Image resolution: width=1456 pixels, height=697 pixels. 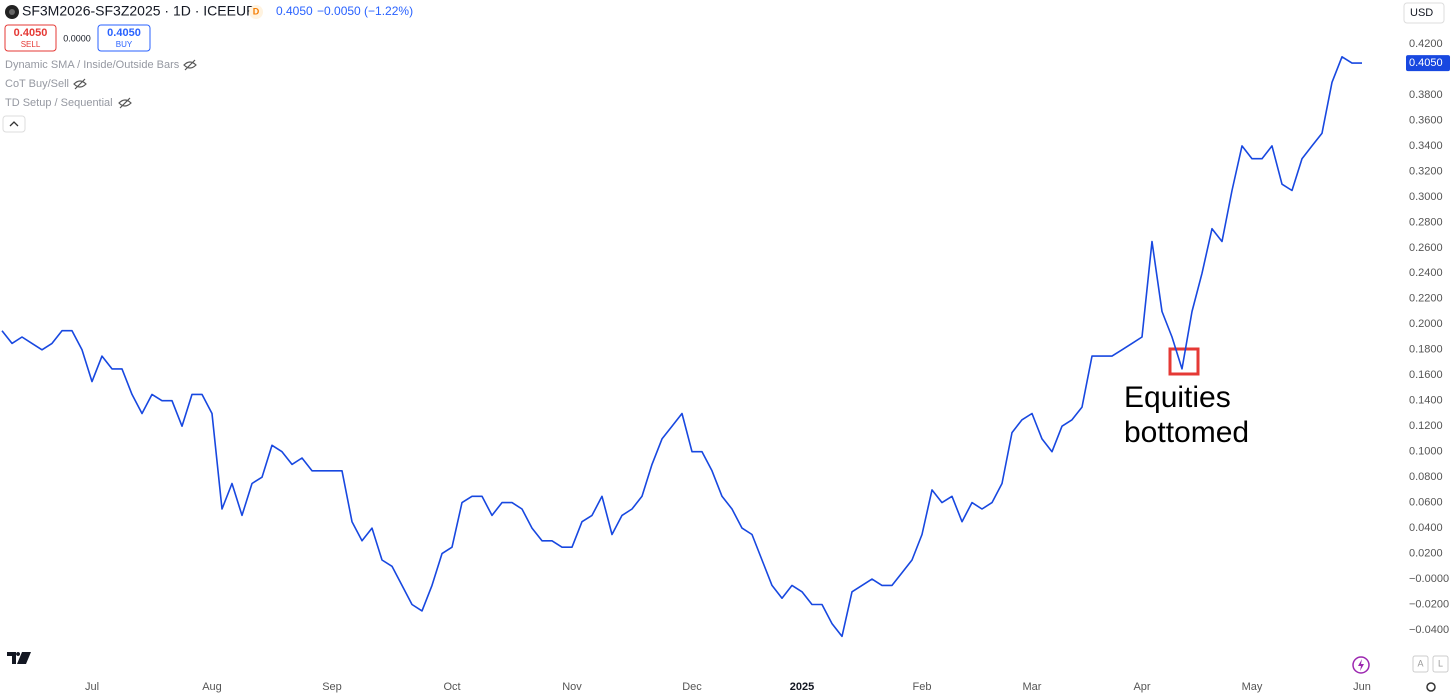 What do you see at coordinates (1426, 95) in the screenshot?
I see `y-tick-label: 0.3800` at bounding box center [1426, 95].